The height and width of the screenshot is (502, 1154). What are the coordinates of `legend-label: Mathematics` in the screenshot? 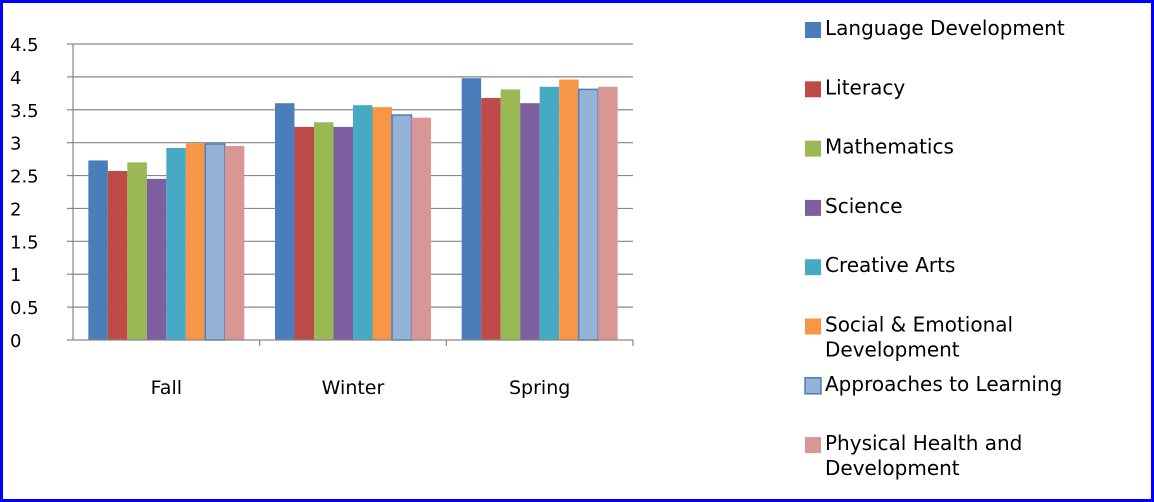 It's located at (889, 147).